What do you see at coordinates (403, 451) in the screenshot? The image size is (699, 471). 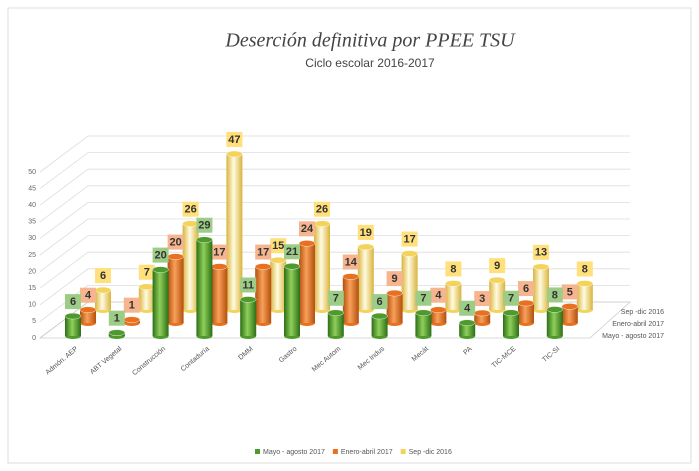 I see `legend-swatch` at bounding box center [403, 451].